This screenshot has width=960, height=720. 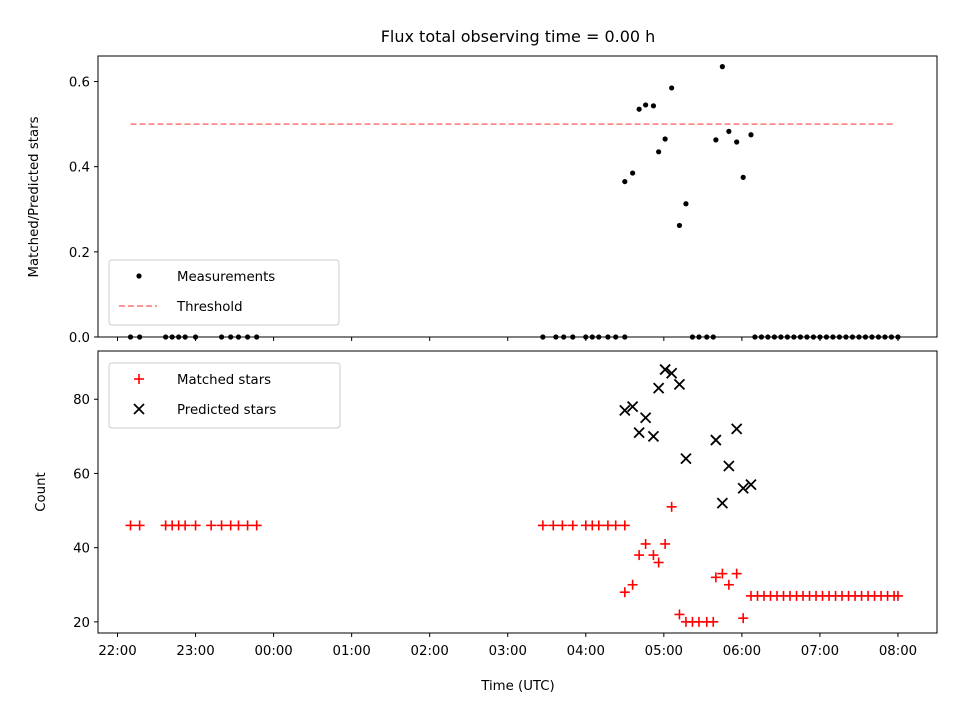 What do you see at coordinates (117, 651) in the screenshot?
I see `x-tick-label: 22:00` at bounding box center [117, 651].